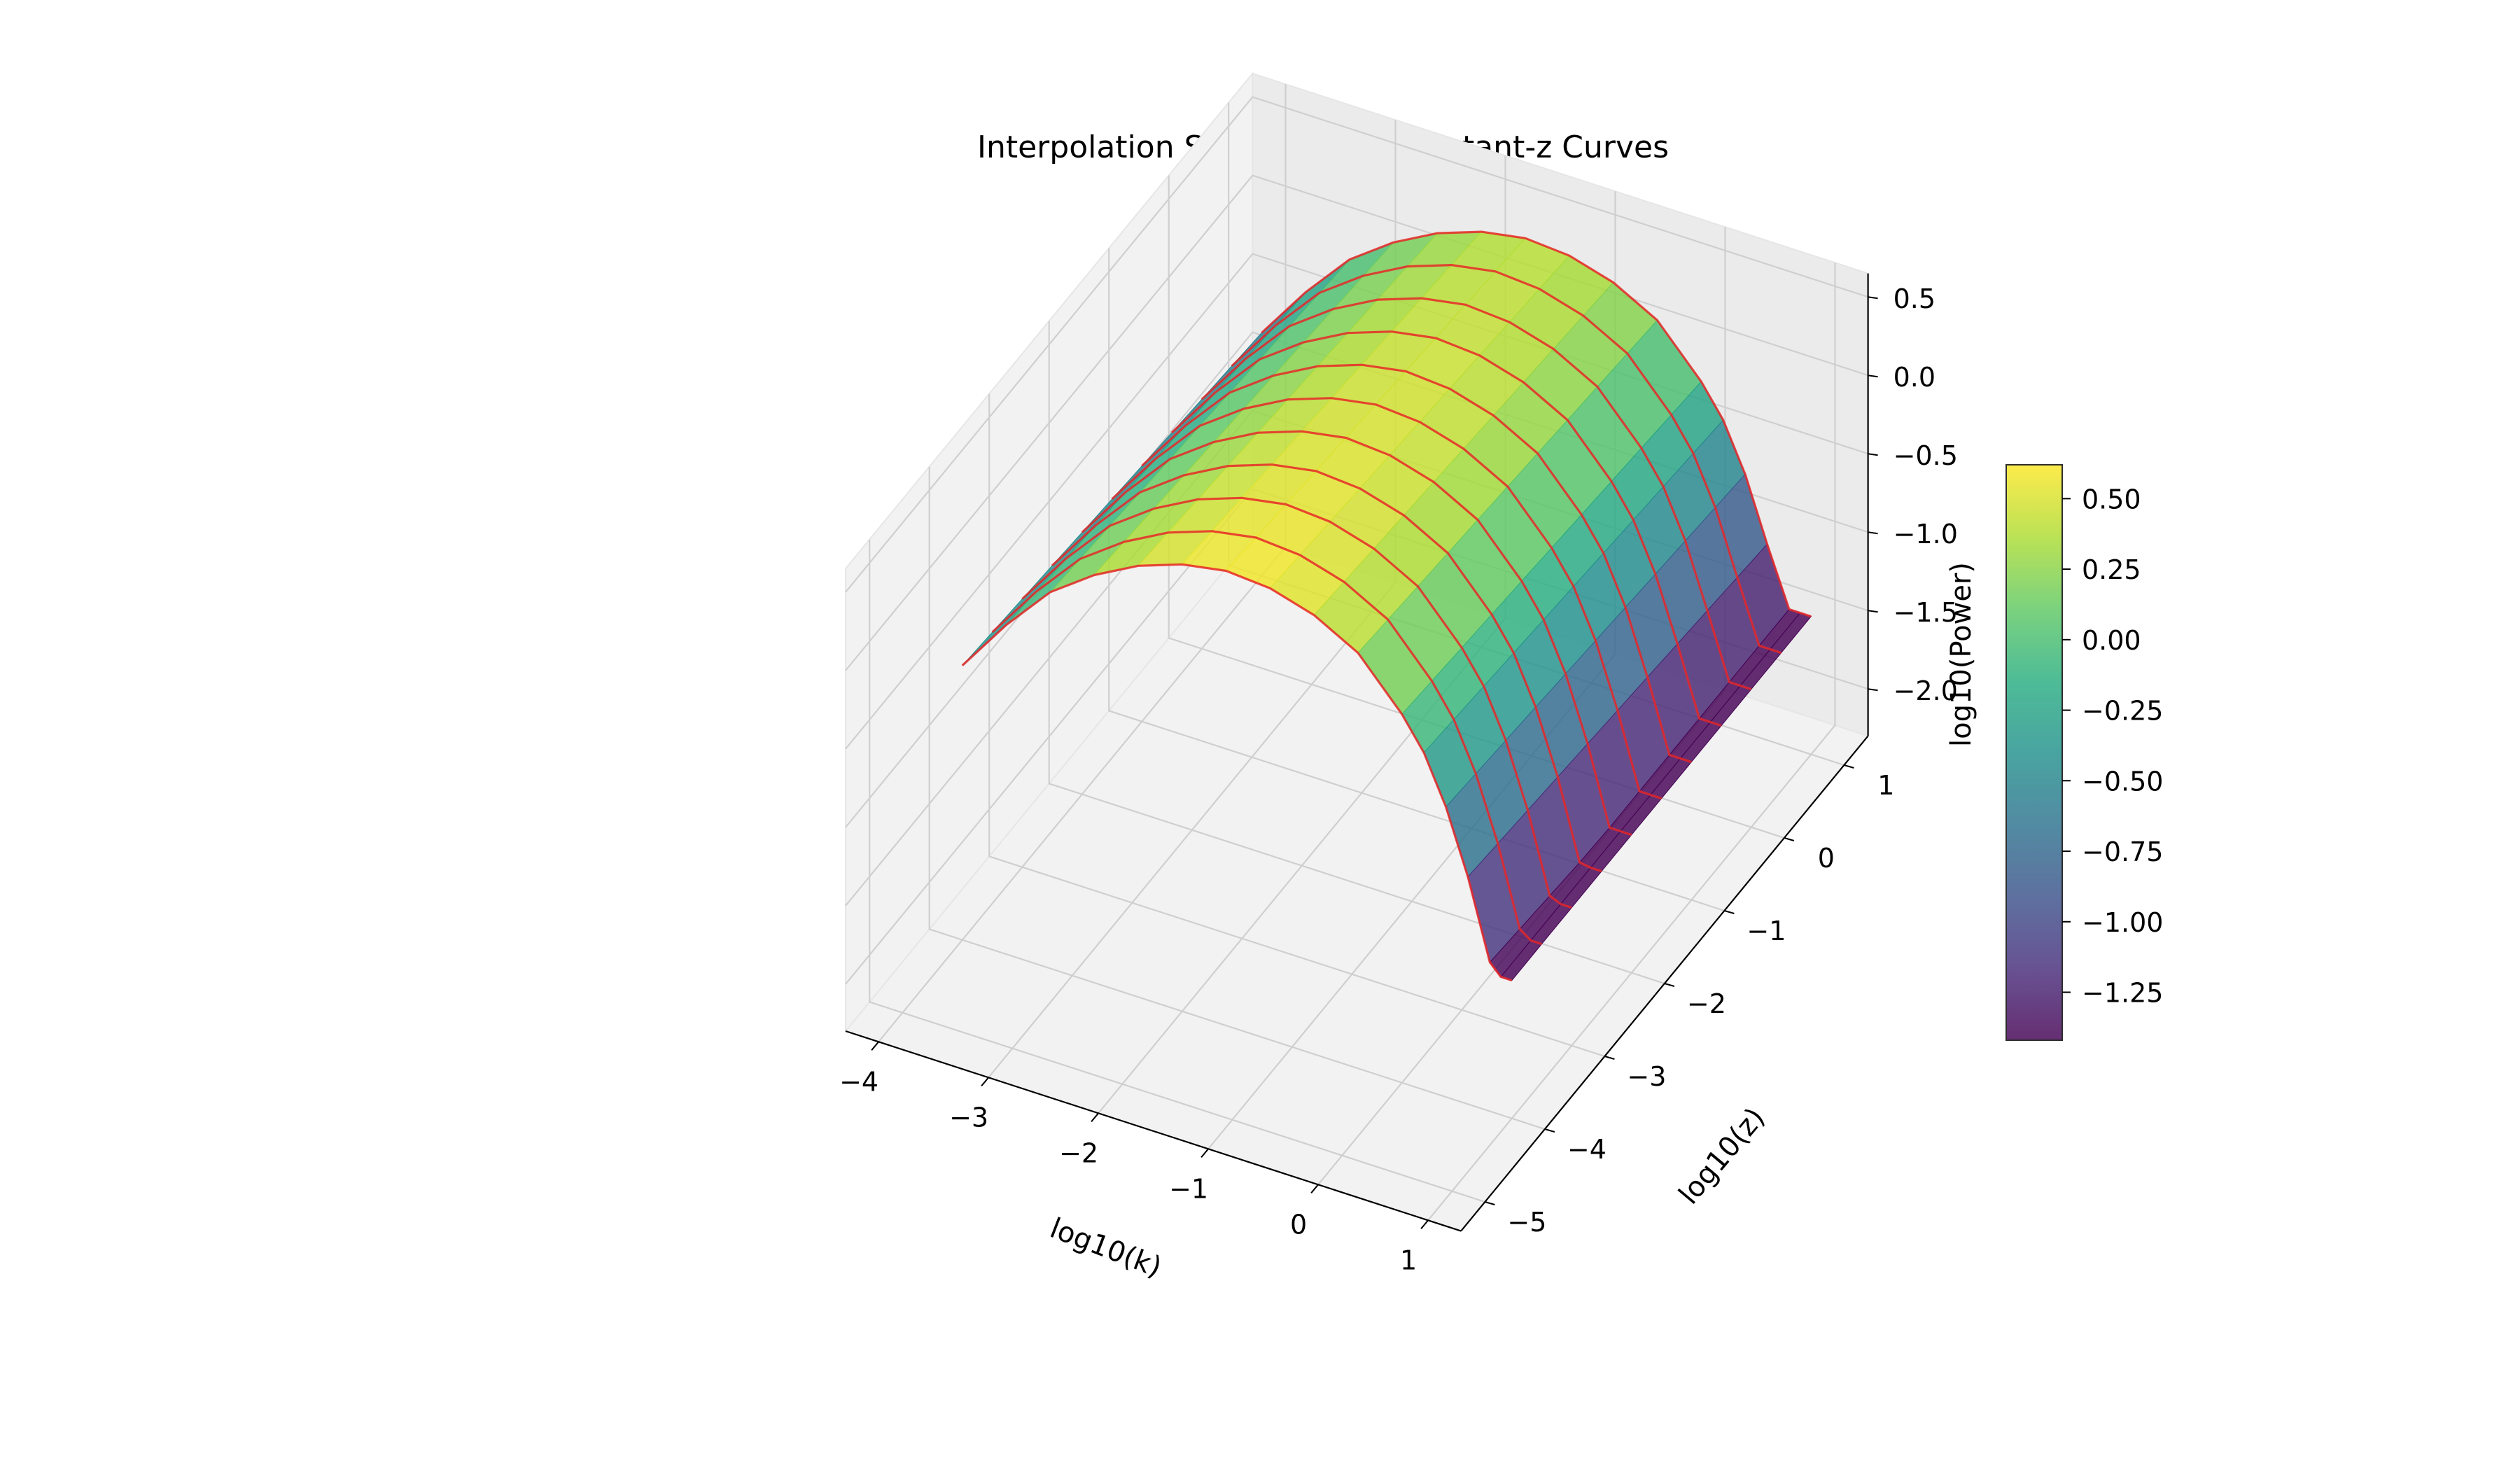 This screenshot has height=1470, width=2520. I want to click on colorbar-tick-label: 0.00, so click(2111, 640).